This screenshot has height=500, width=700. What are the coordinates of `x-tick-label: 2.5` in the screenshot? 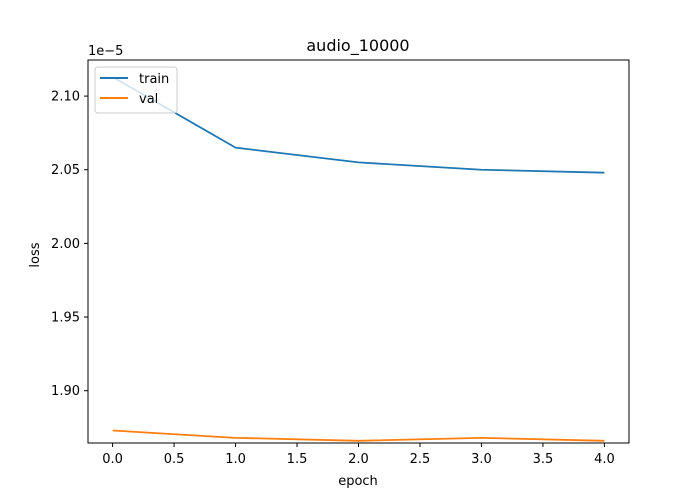 It's located at (420, 459).